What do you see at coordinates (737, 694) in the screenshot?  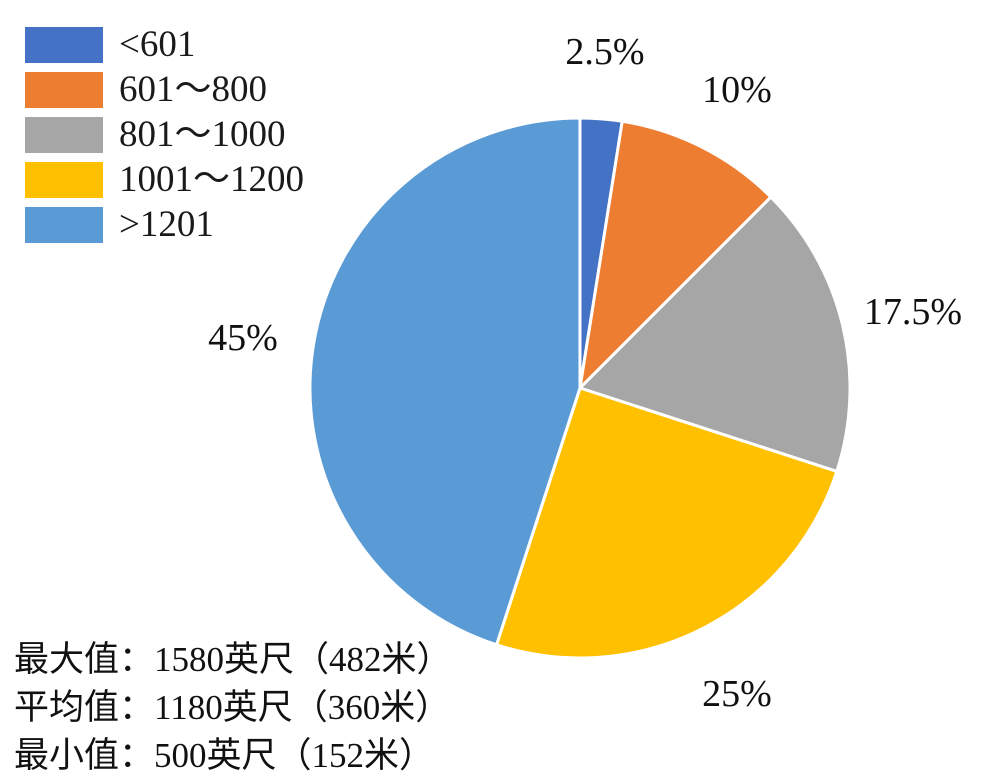 I see `slice-percent-label: 25%` at bounding box center [737, 694].